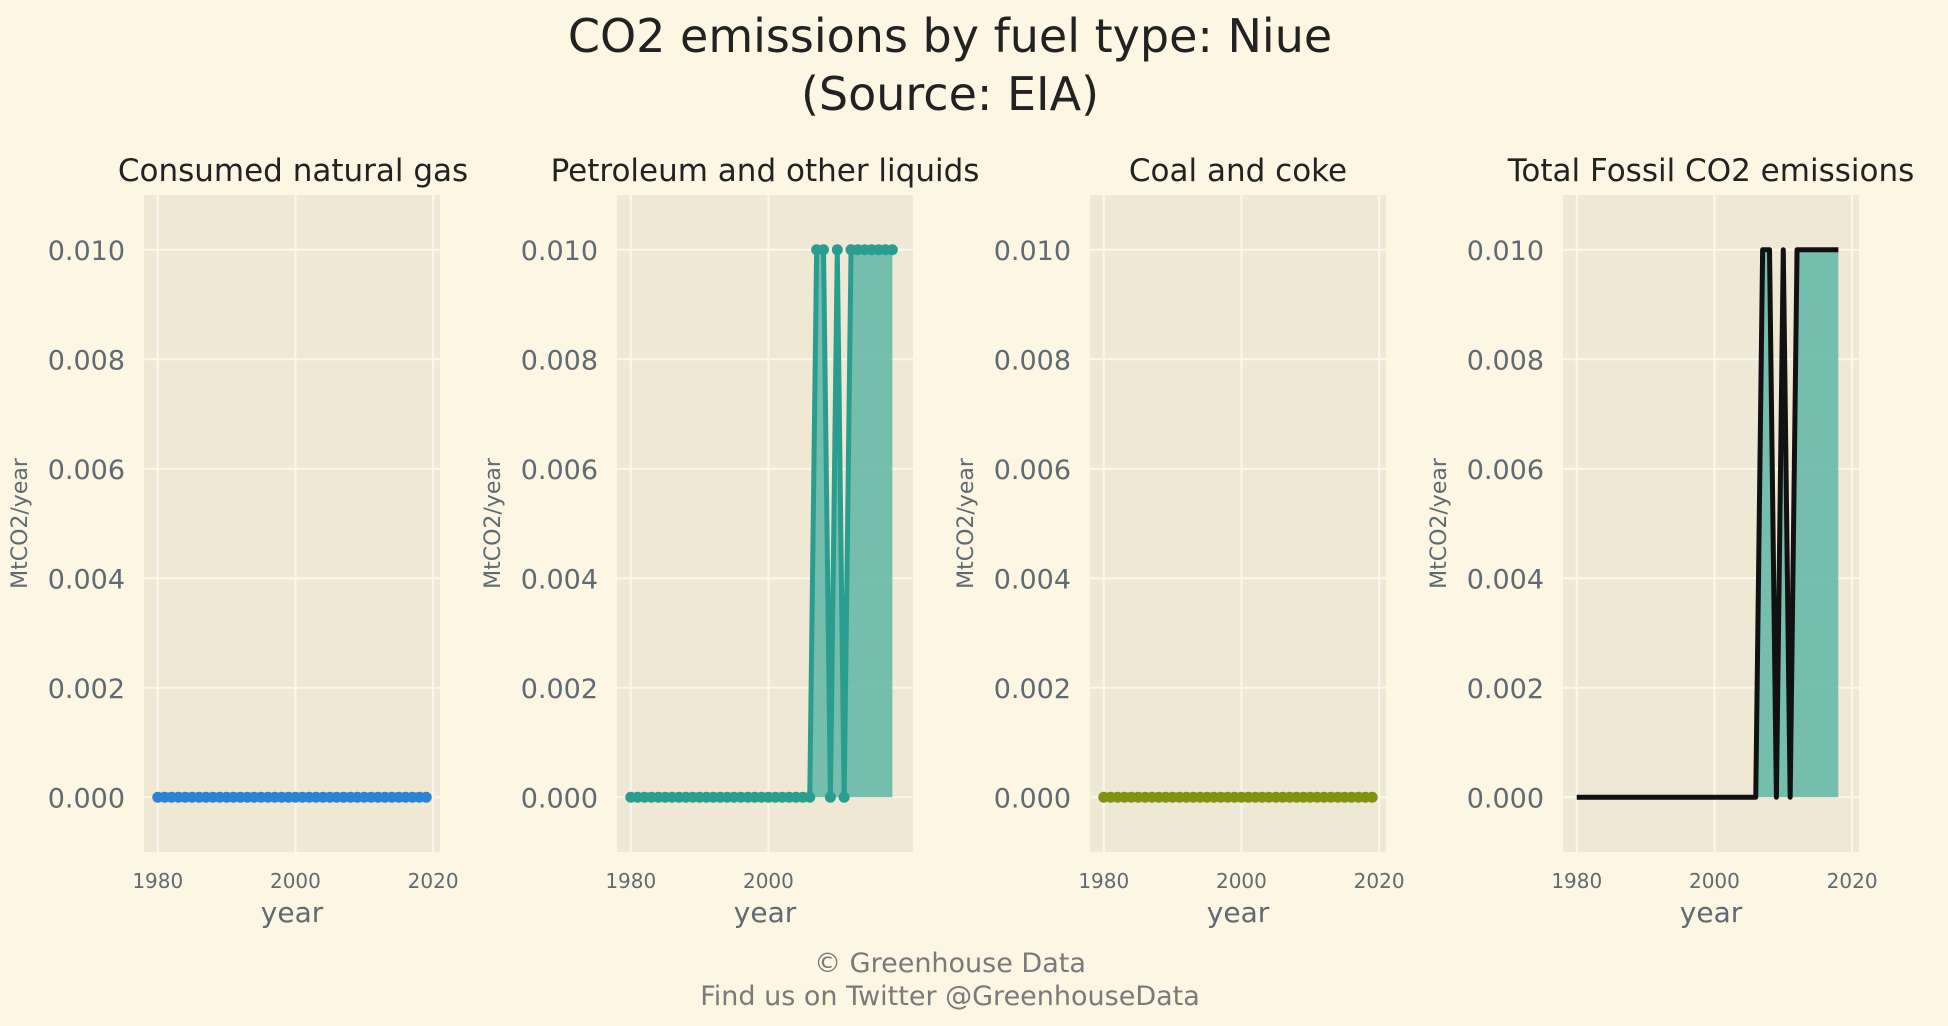  I want to click on panel-title: Consumed natural gas, so click(293, 171).